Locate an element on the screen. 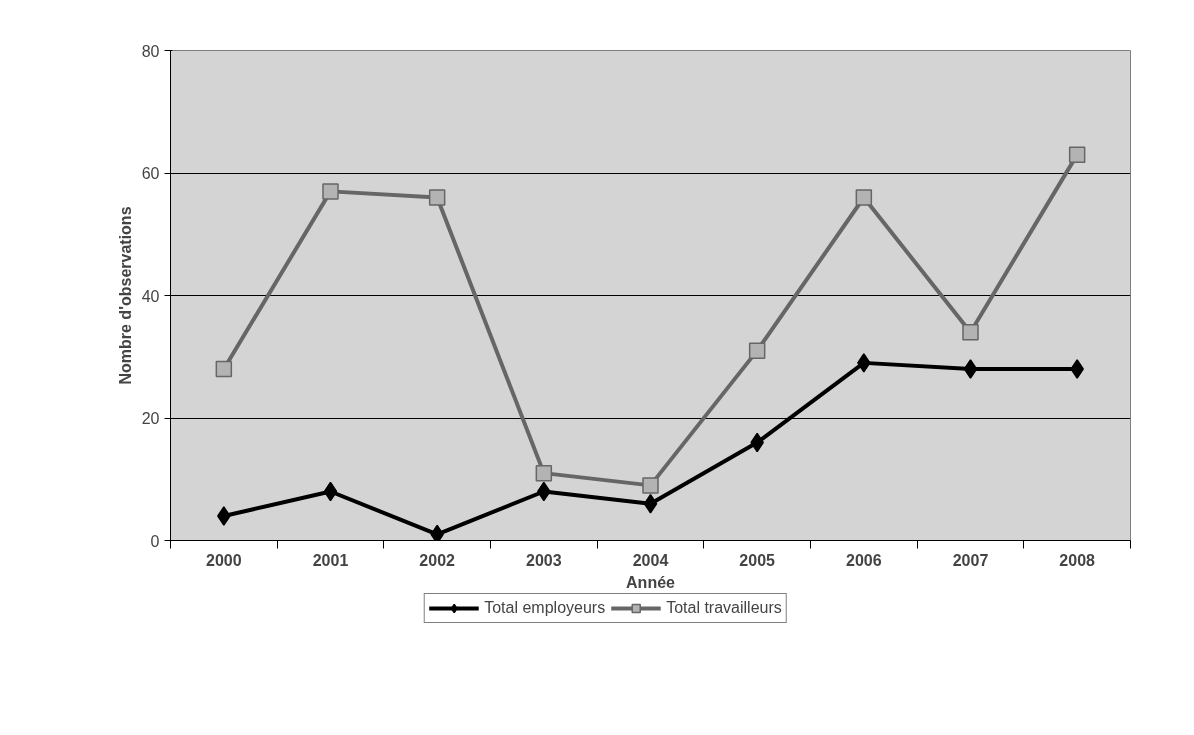 Image resolution: width=1194 pixels, height=735 pixels. y-tick-label: 40 is located at coordinates (150, 296).